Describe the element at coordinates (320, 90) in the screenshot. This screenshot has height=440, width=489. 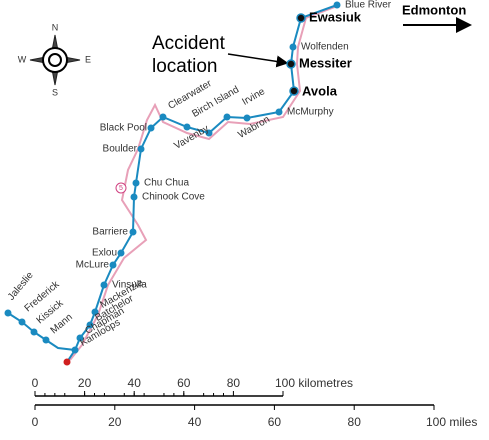
I see `station-label: Avola` at that location.